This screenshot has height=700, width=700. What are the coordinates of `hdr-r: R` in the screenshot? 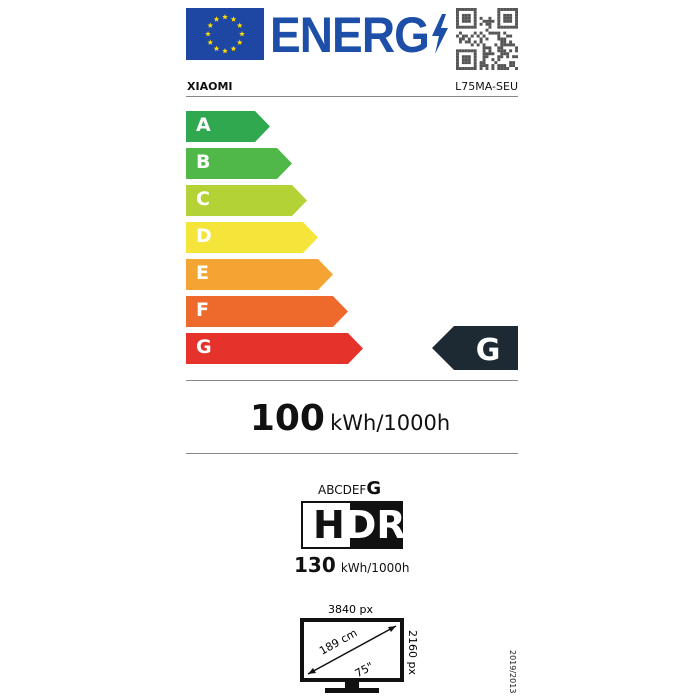 It's located at (391, 525).